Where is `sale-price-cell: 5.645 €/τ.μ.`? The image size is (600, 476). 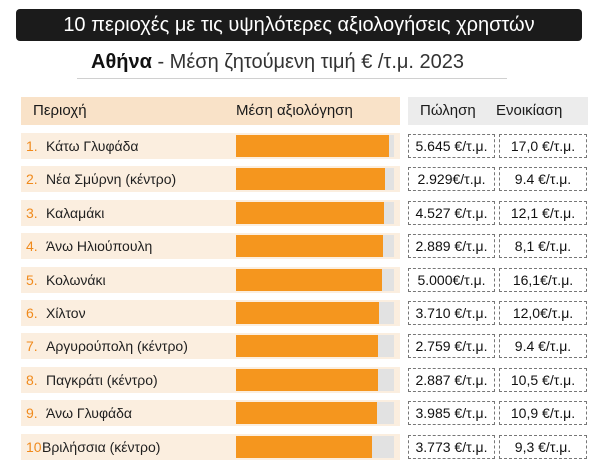
sale-price-cell: 5.645 €/τ.μ. is located at coordinates (451, 146).